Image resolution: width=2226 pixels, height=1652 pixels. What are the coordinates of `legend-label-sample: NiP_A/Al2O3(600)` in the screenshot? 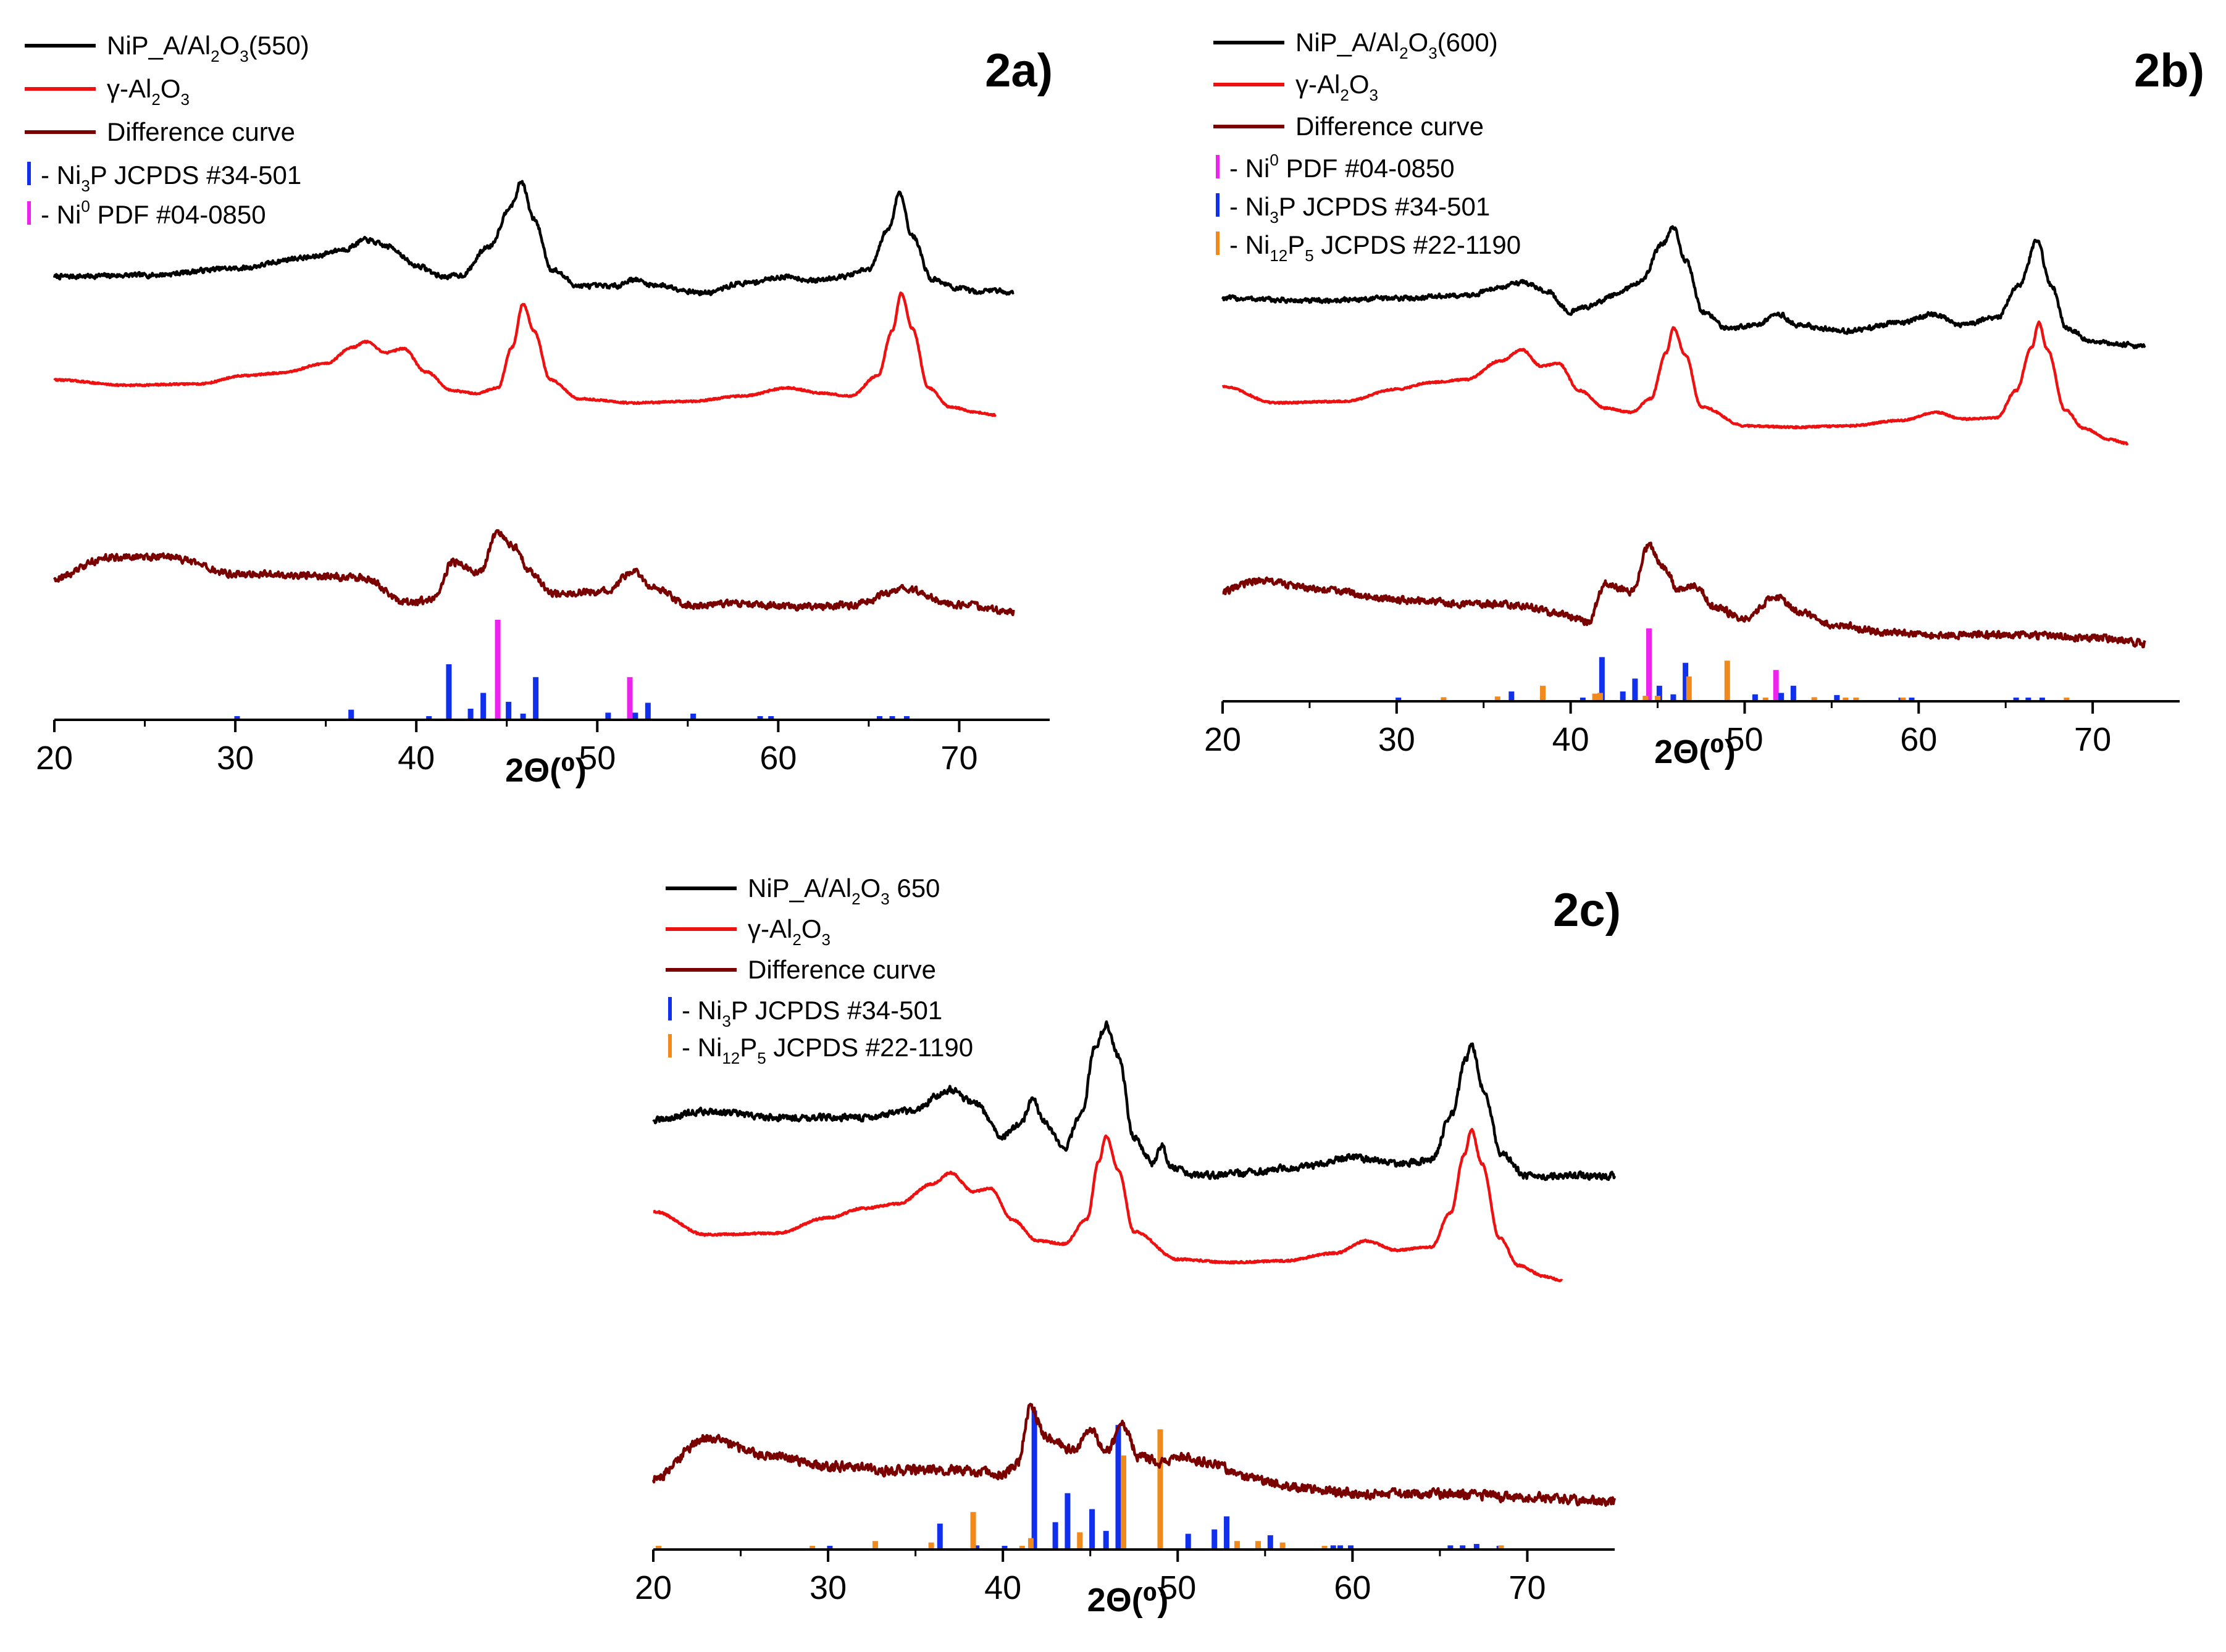 It's located at (1396, 45).